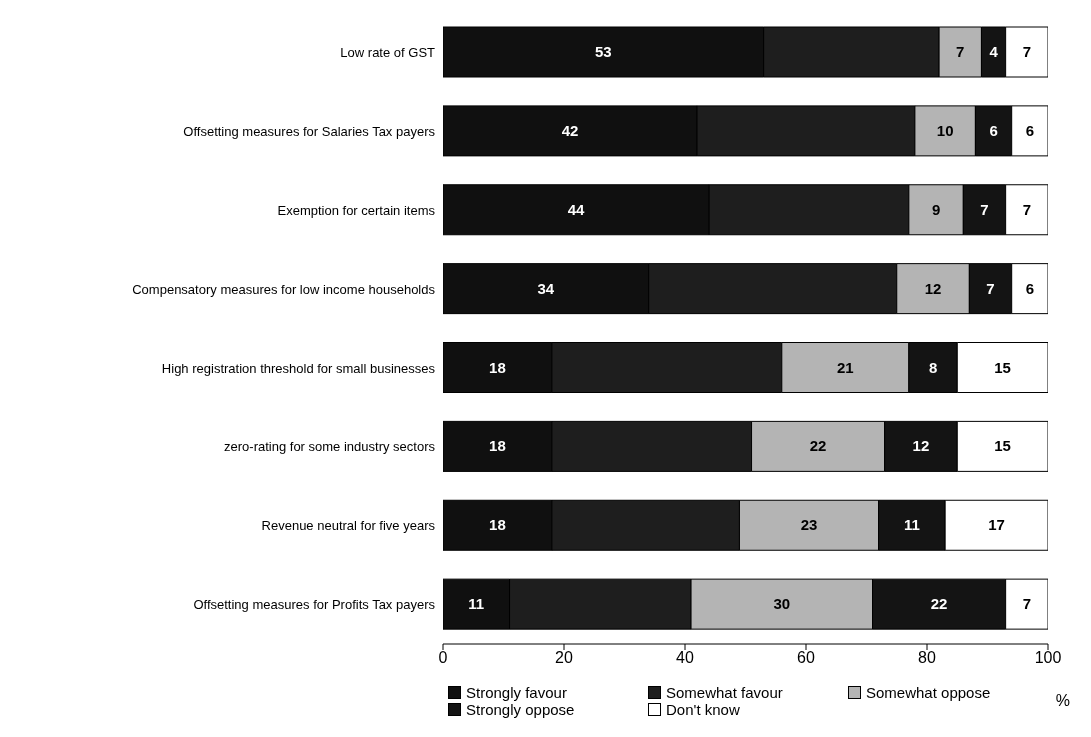  Describe the element at coordinates (927, 658) in the screenshot. I see `x-tick-label: 80` at that location.